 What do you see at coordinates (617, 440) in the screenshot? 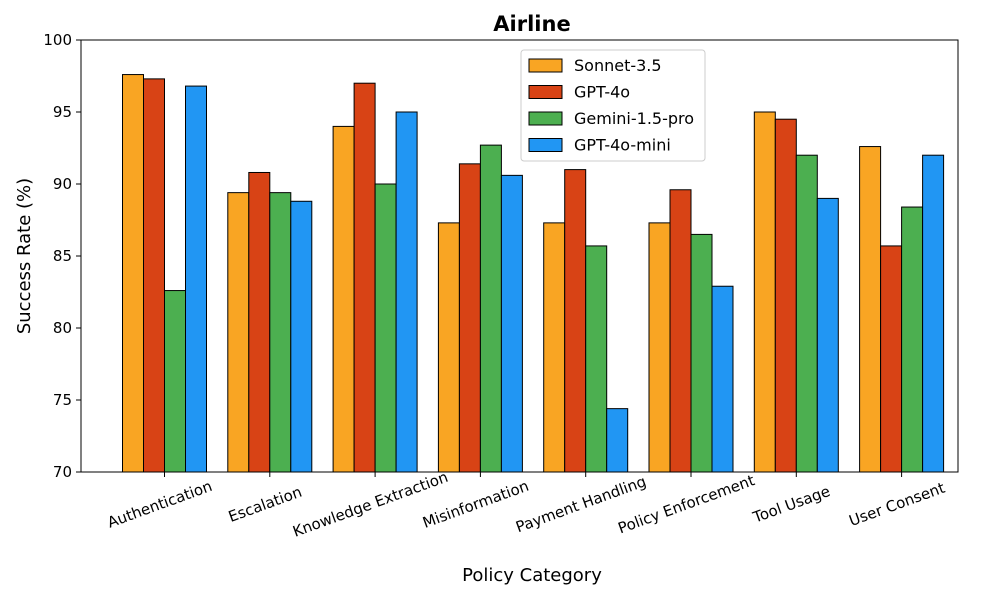
I see `bar-gpt-4o-mini-payment-handling` at bounding box center [617, 440].